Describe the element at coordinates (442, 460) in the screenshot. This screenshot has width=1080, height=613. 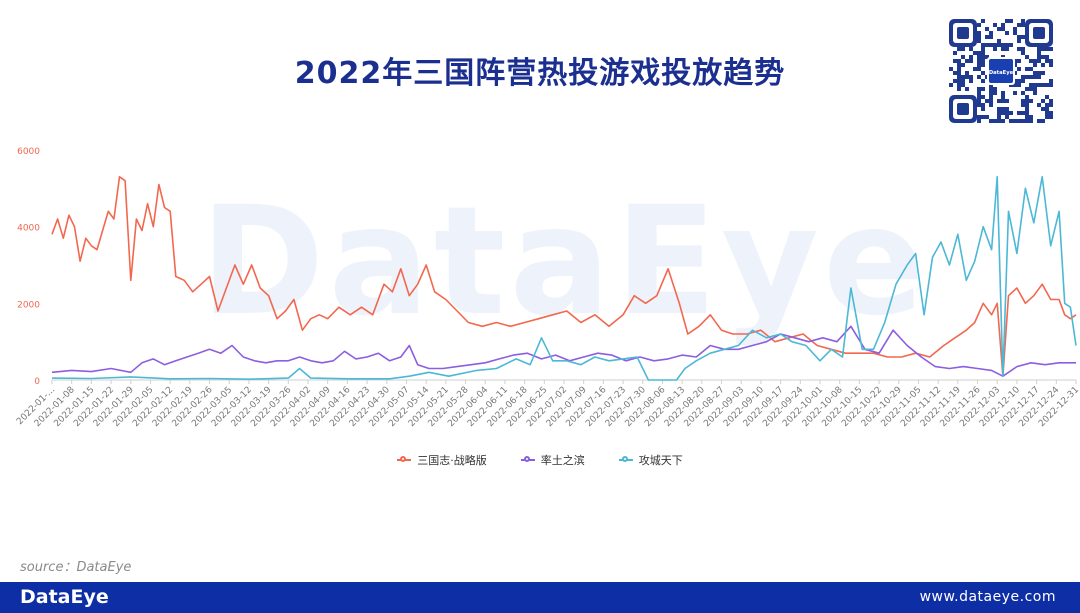
I see `legend-item: 三国志·战略版` at that location.